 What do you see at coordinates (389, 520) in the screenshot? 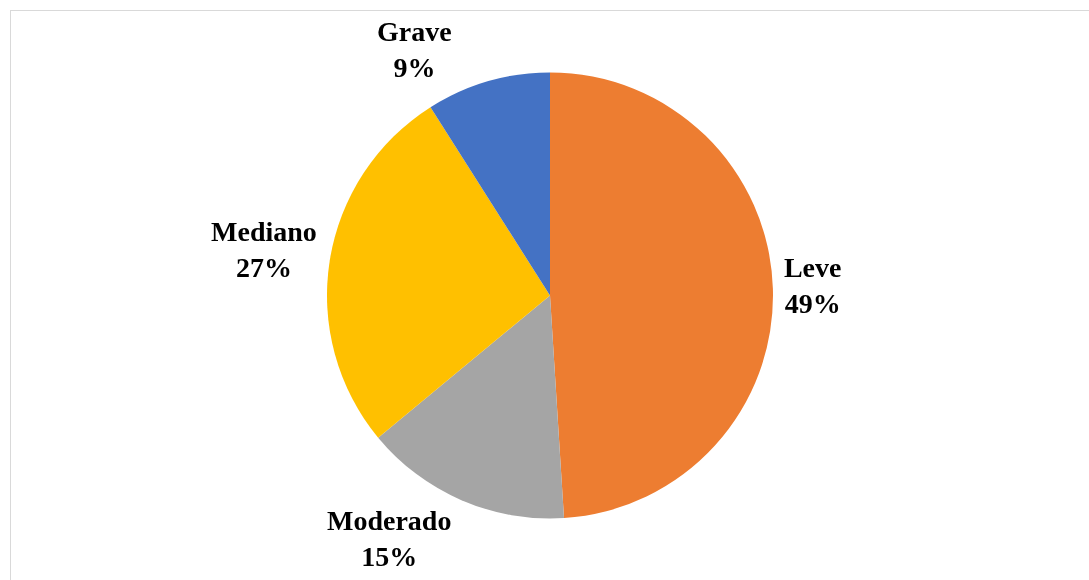
I see `slice-label: Moderado` at bounding box center [389, 520].